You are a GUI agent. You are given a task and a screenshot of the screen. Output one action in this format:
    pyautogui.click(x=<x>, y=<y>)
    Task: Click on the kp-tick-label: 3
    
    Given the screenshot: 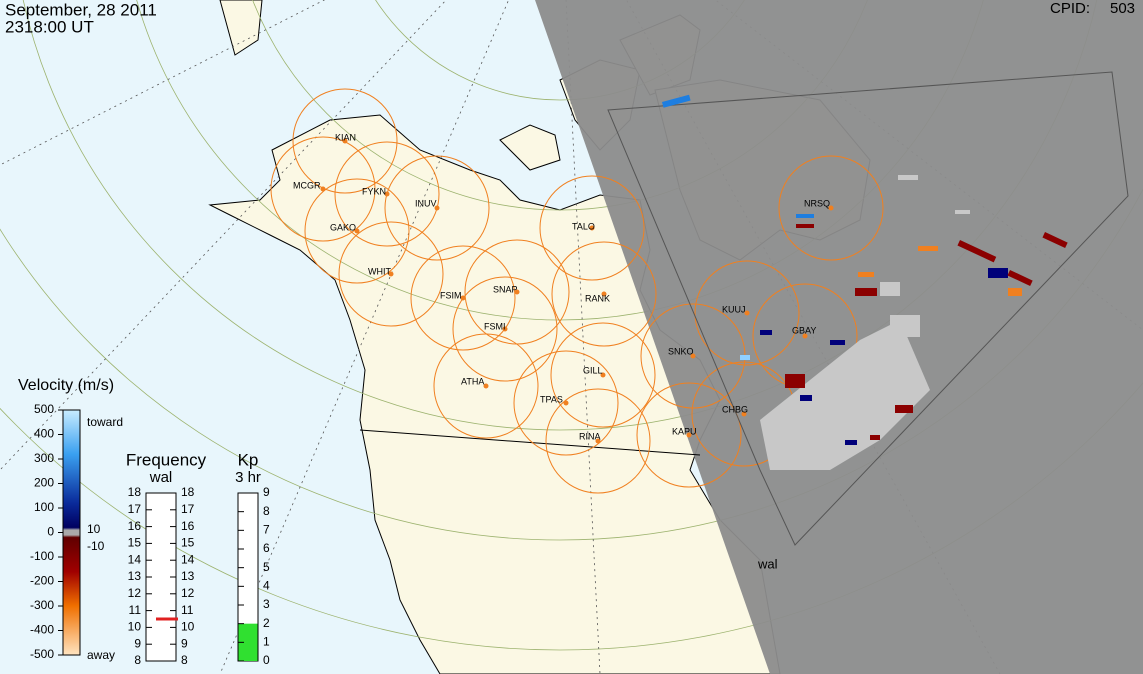 What is the action you would take?
    pyautogui.click(x=266, y=604)
    